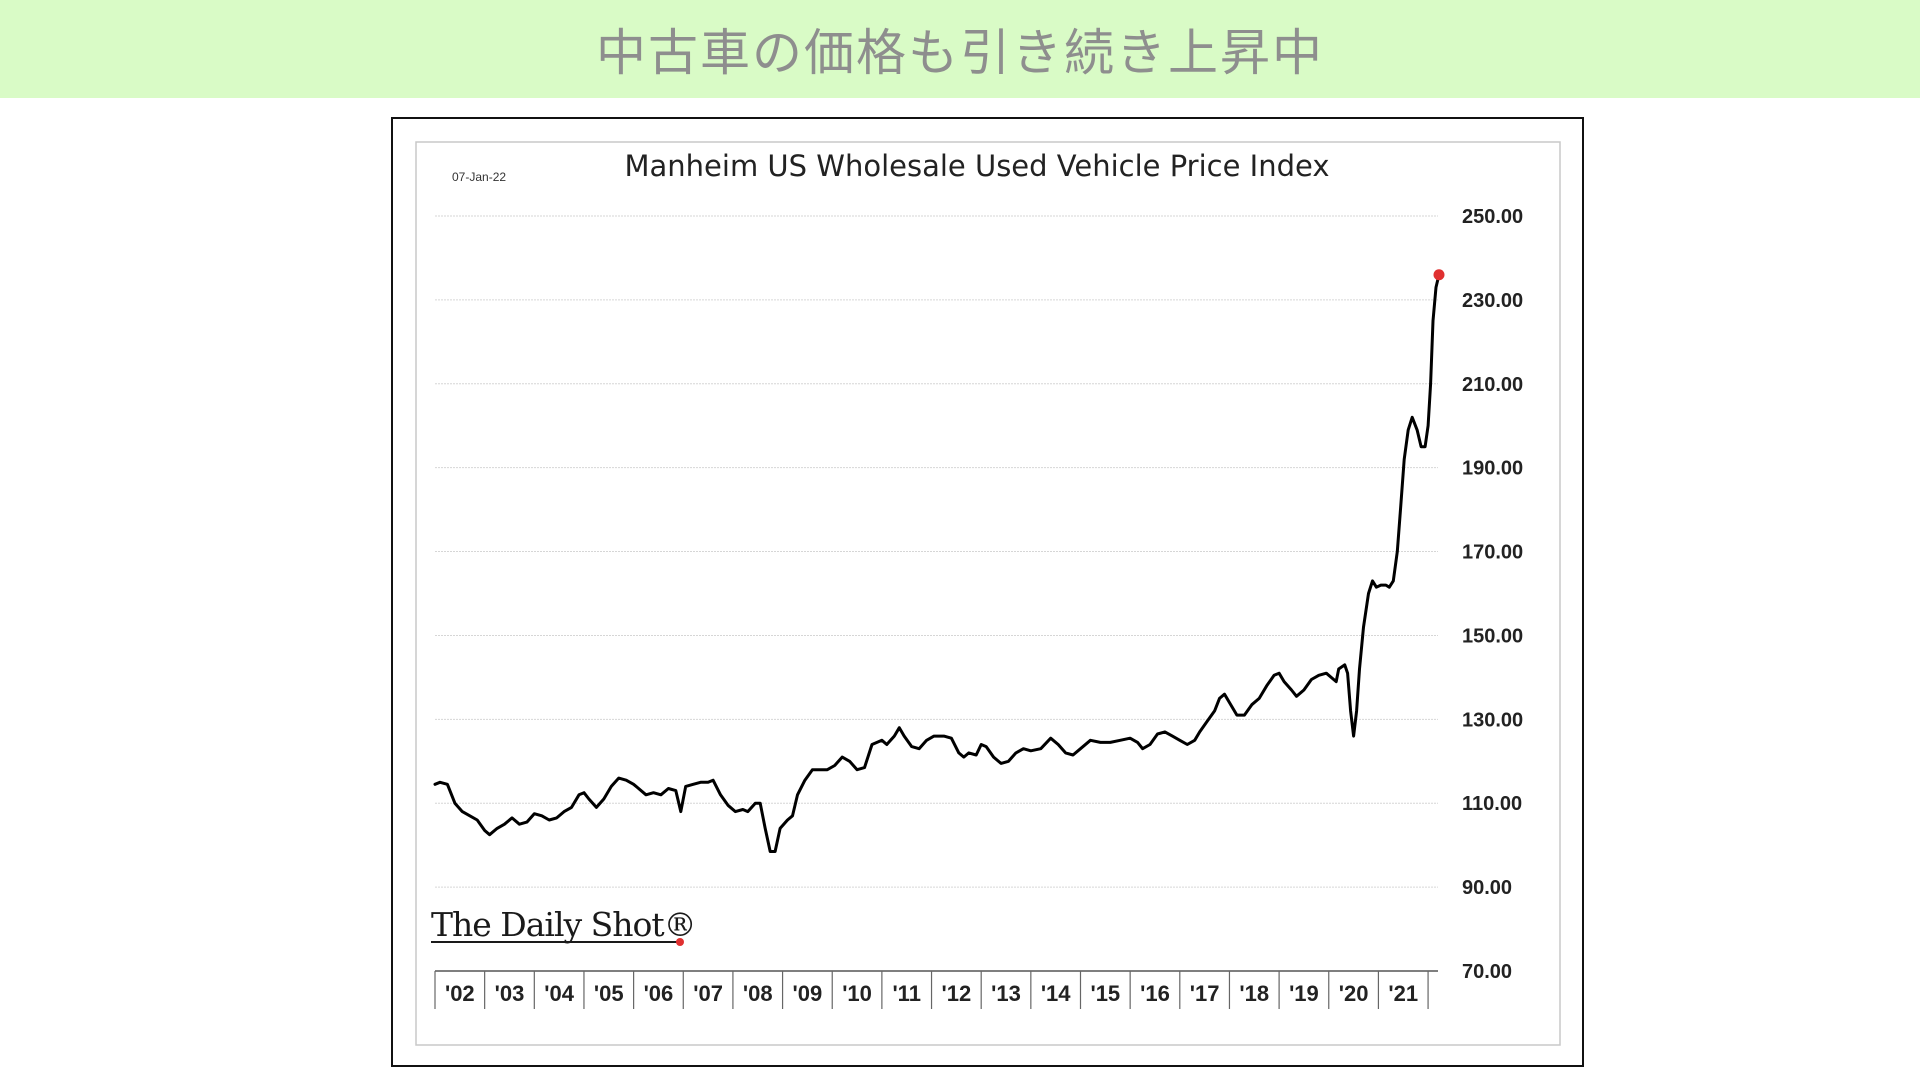 This screenshot has width=1920, height=1080. Describe the element at coordinates (460, 993) in the screenshot. I see `x-tick-label: '02` at that location.